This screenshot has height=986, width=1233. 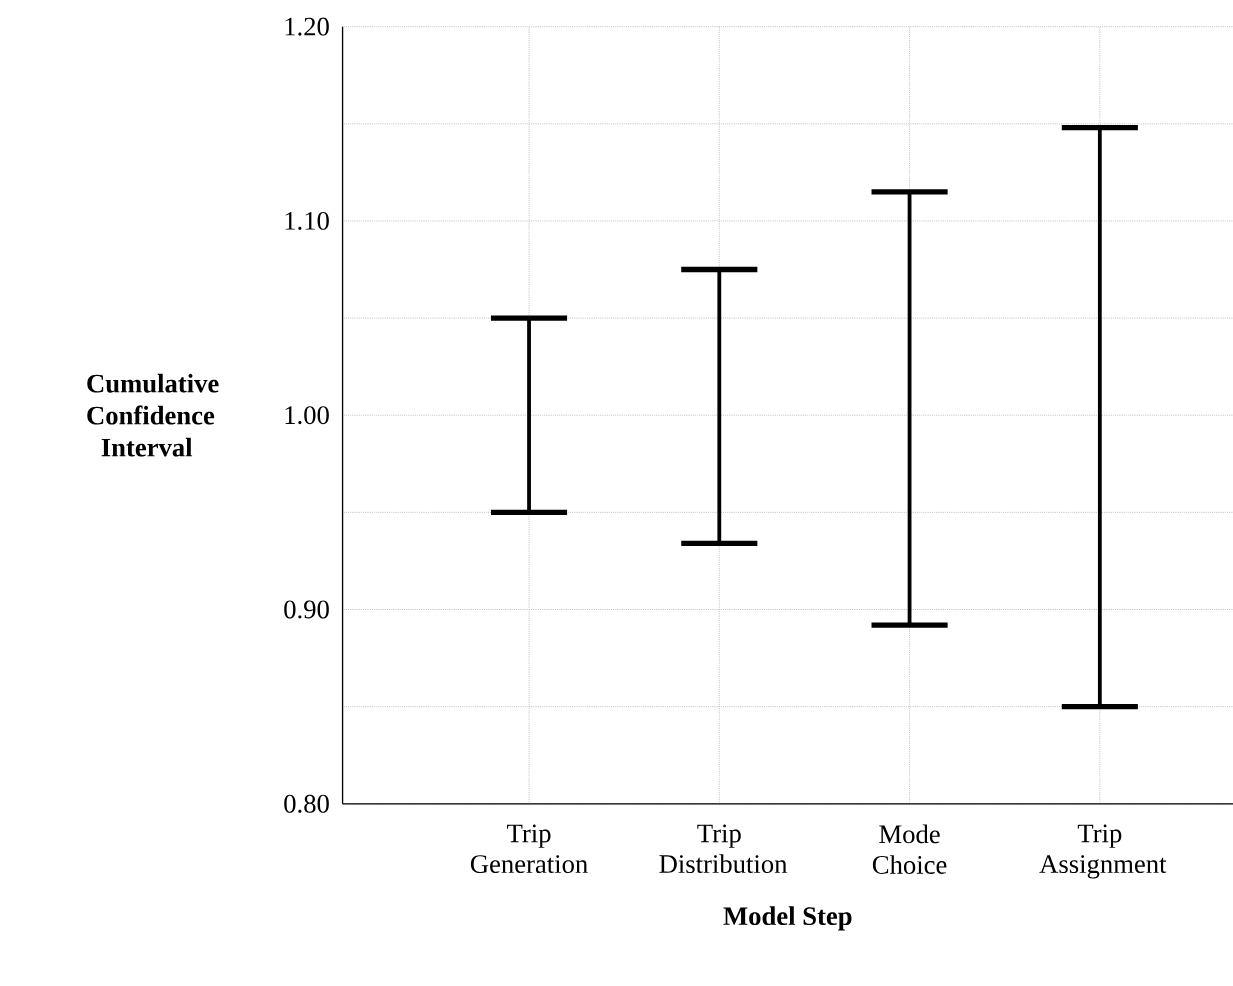 I want to click on y-tick-label: 0.90, so click(x=306, y=609).